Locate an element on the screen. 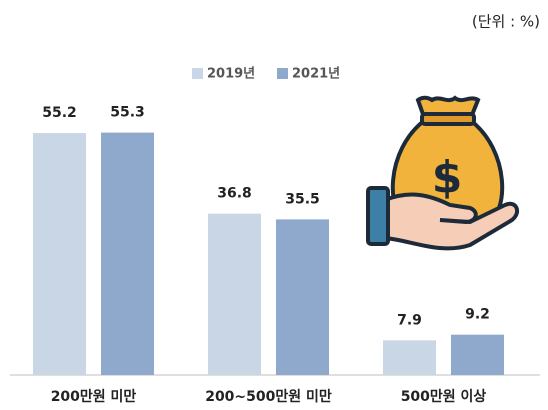  value-label: 9.2 is located at coordinates (477, 315).